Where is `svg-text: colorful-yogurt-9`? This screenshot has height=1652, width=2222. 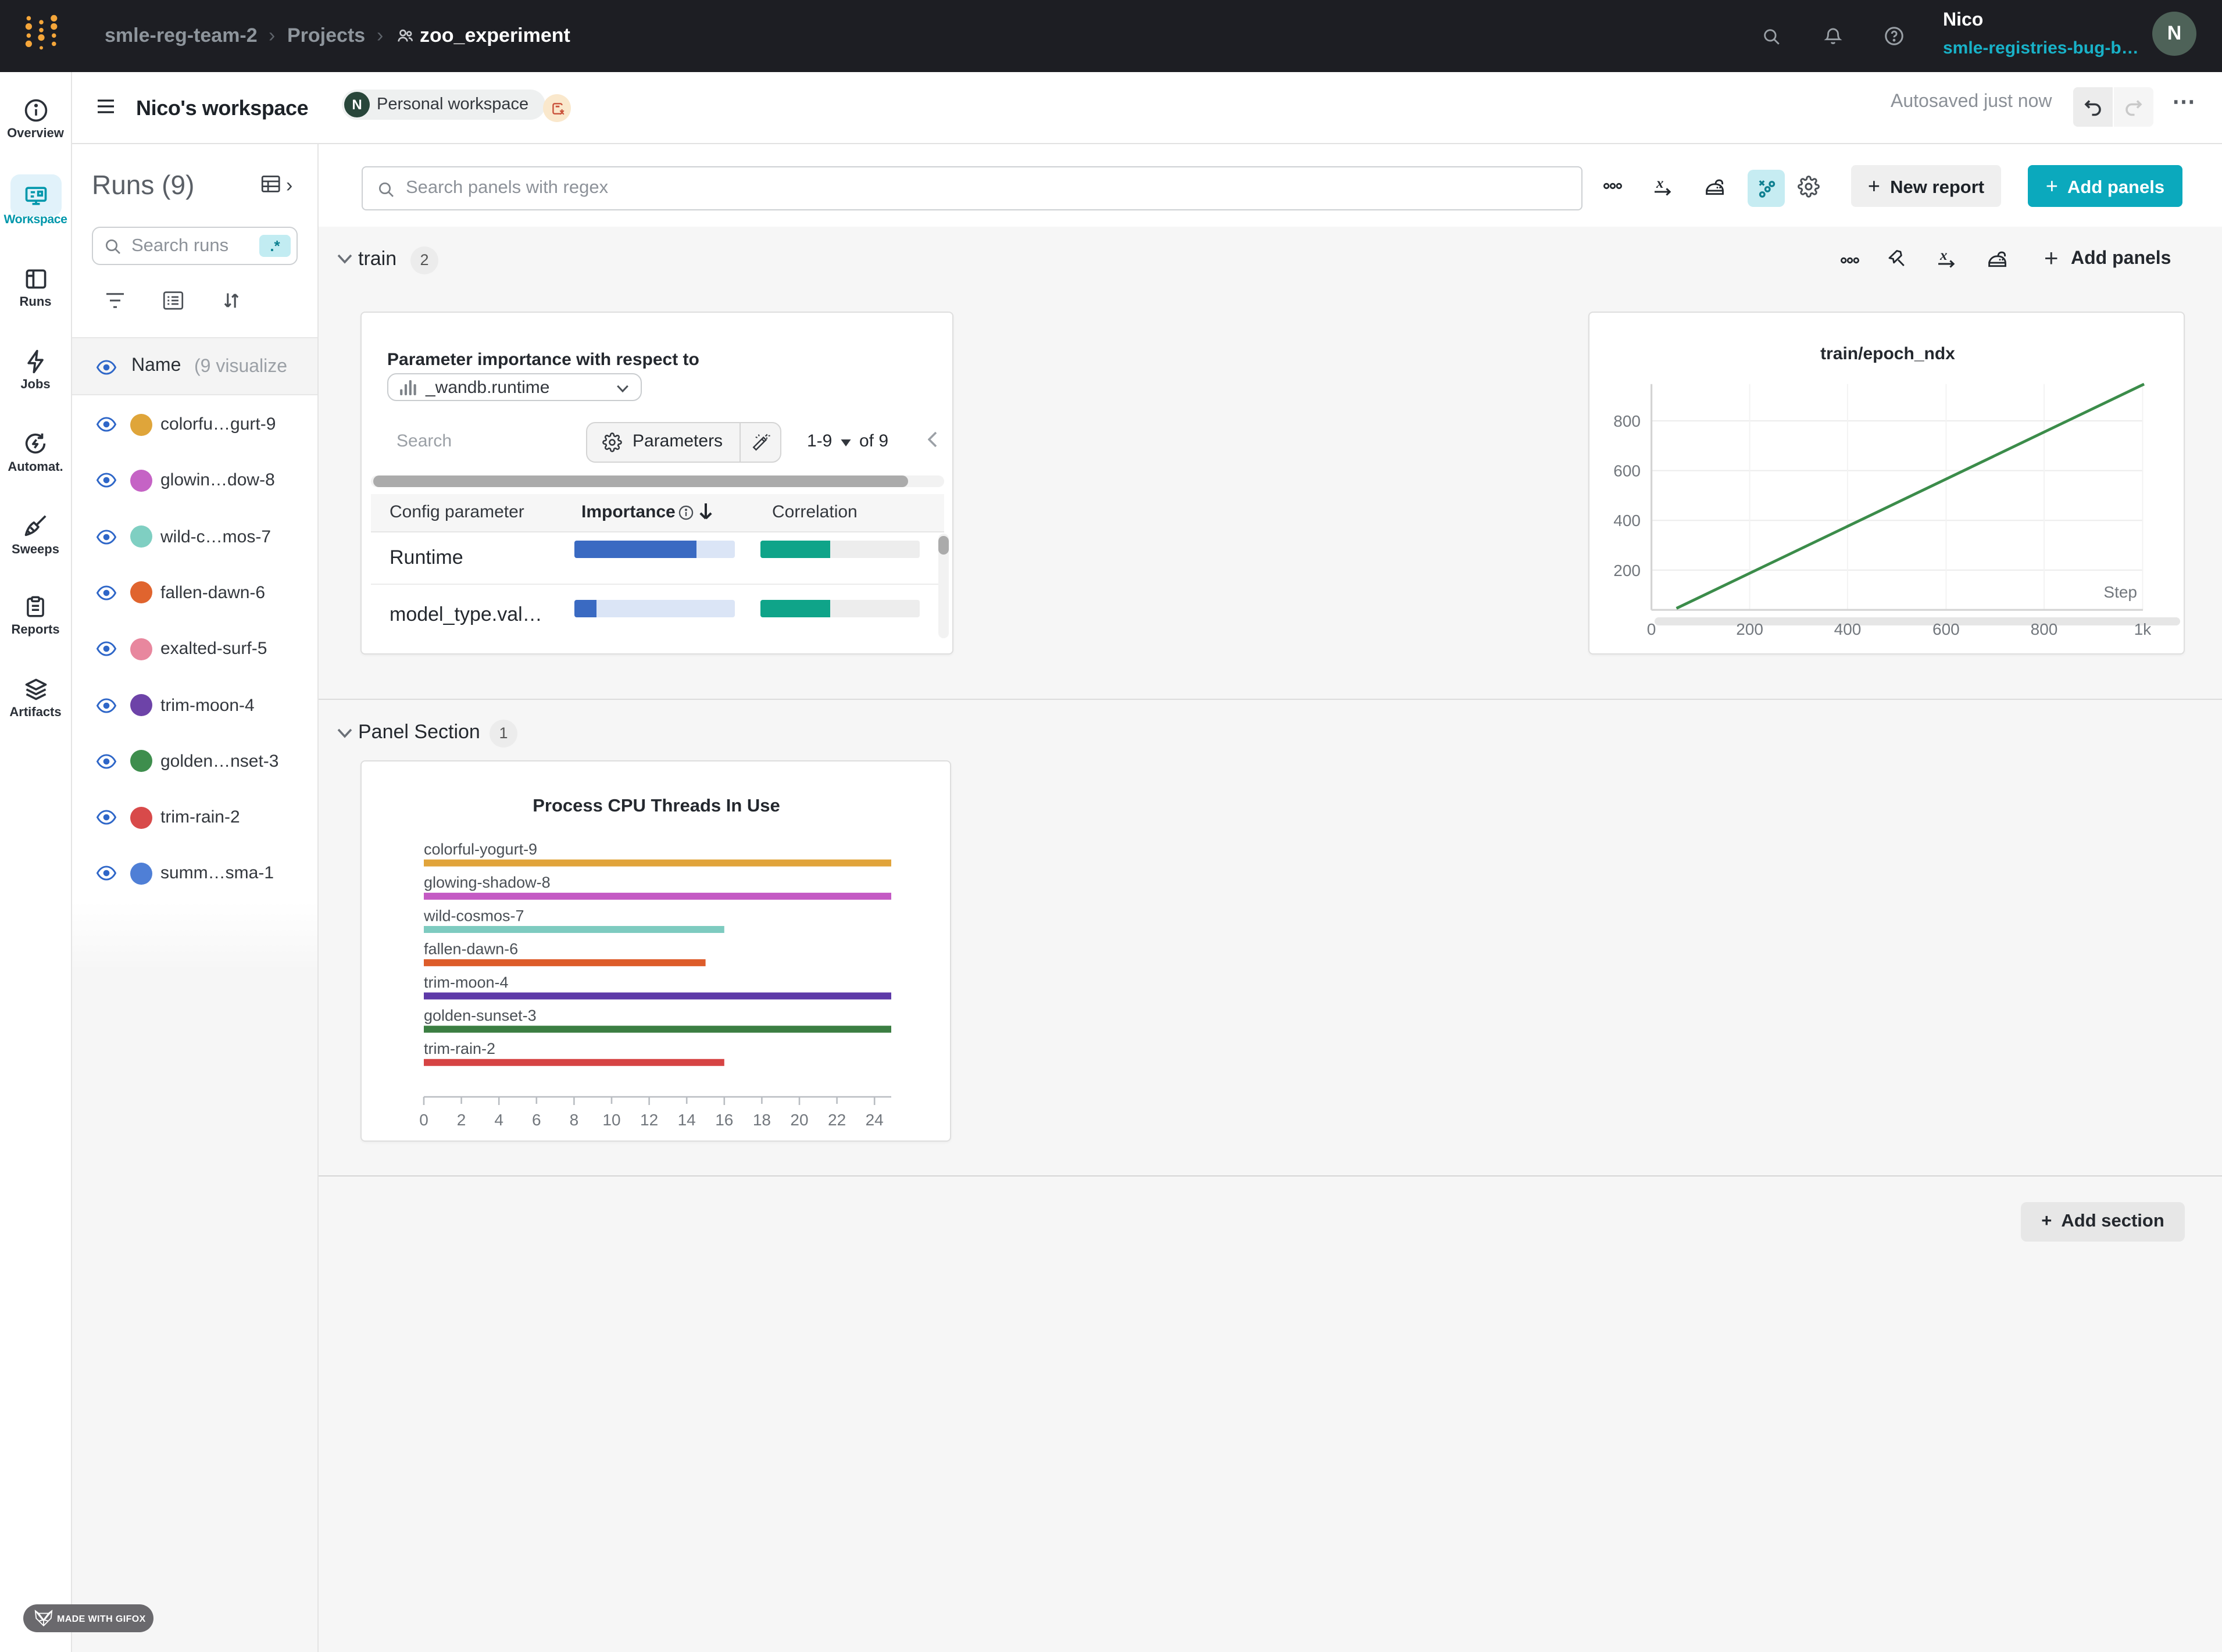 svg-text: colorful-yogurt-9 is located at coordinates (480, 849).